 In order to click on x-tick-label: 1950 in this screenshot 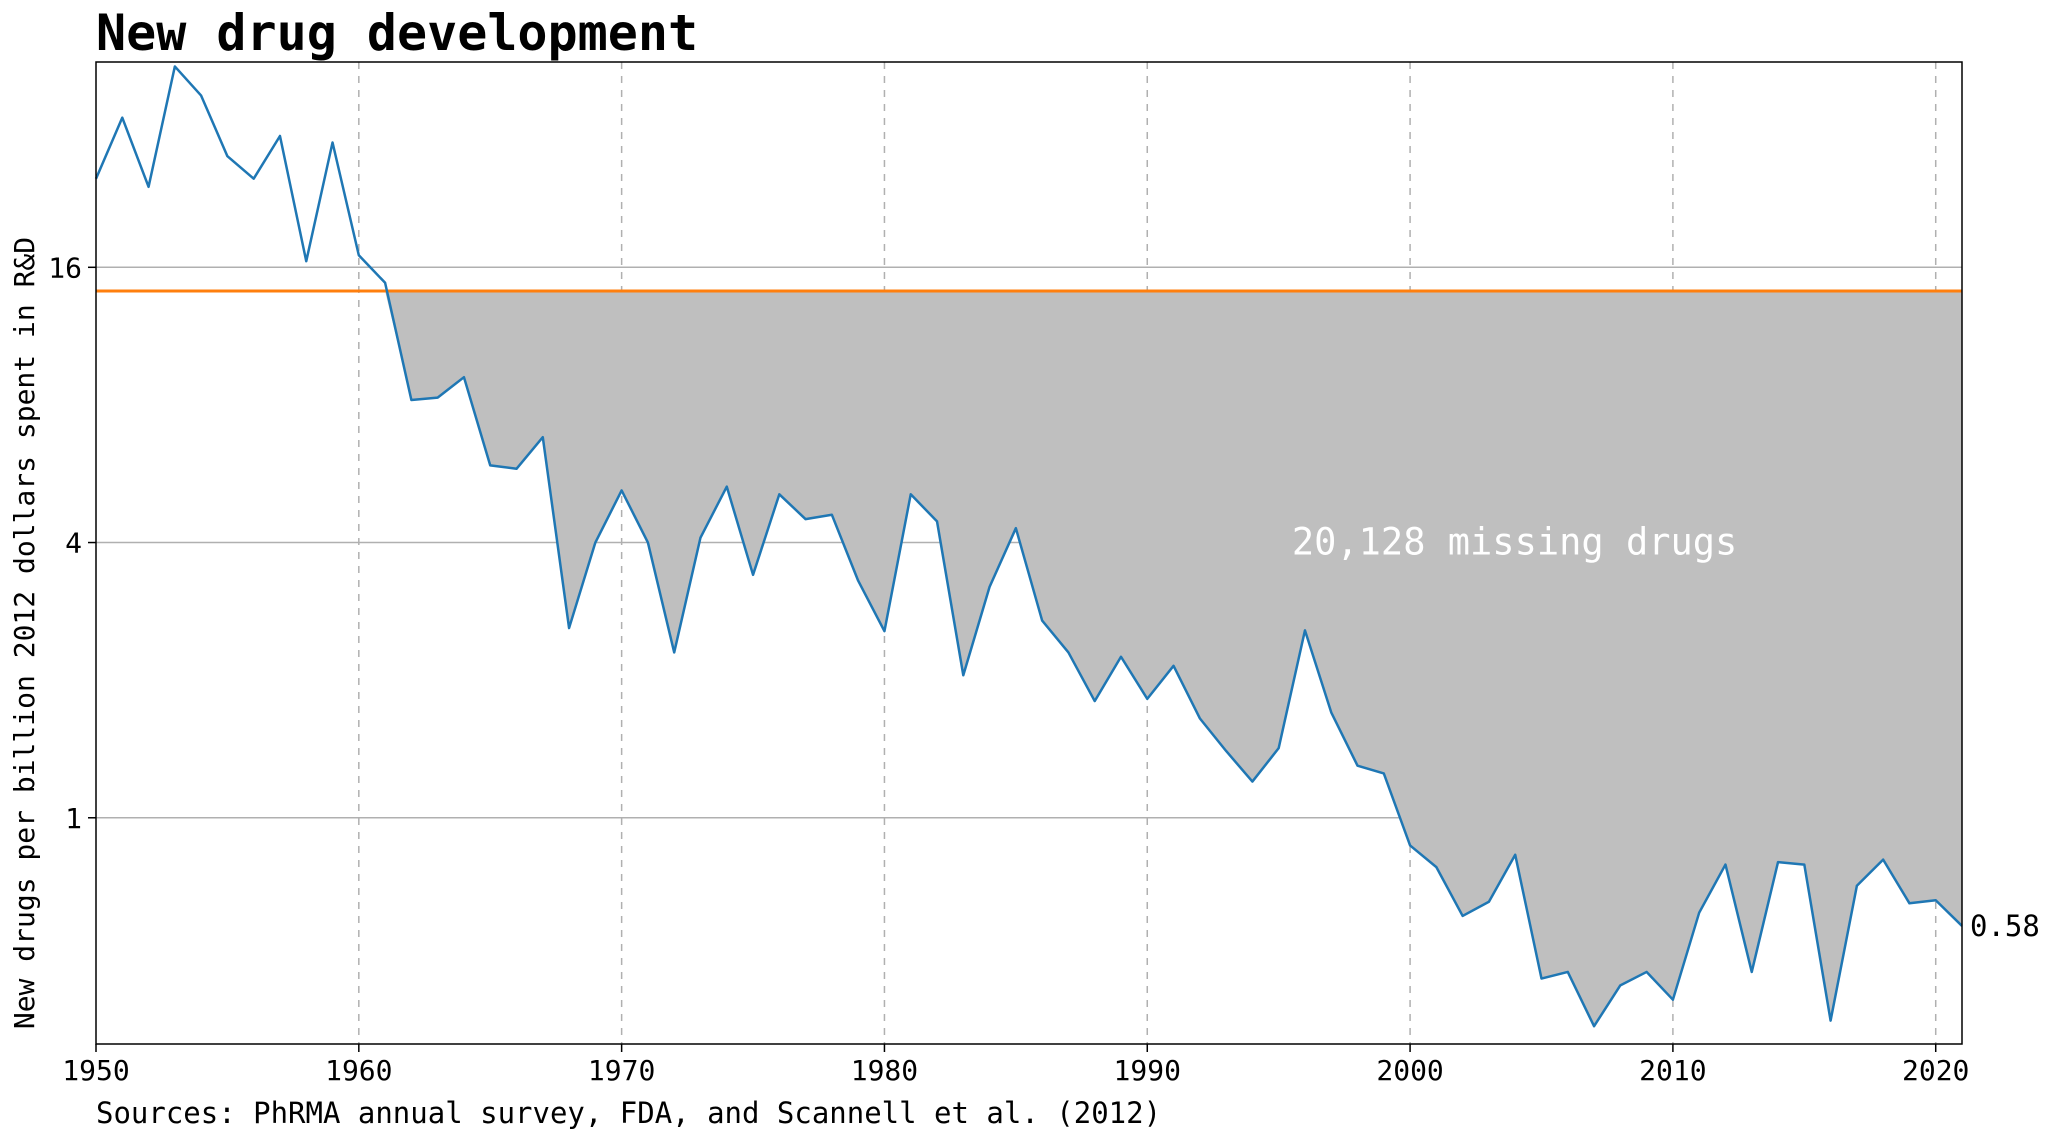, I will do `click(95, 1070)`.